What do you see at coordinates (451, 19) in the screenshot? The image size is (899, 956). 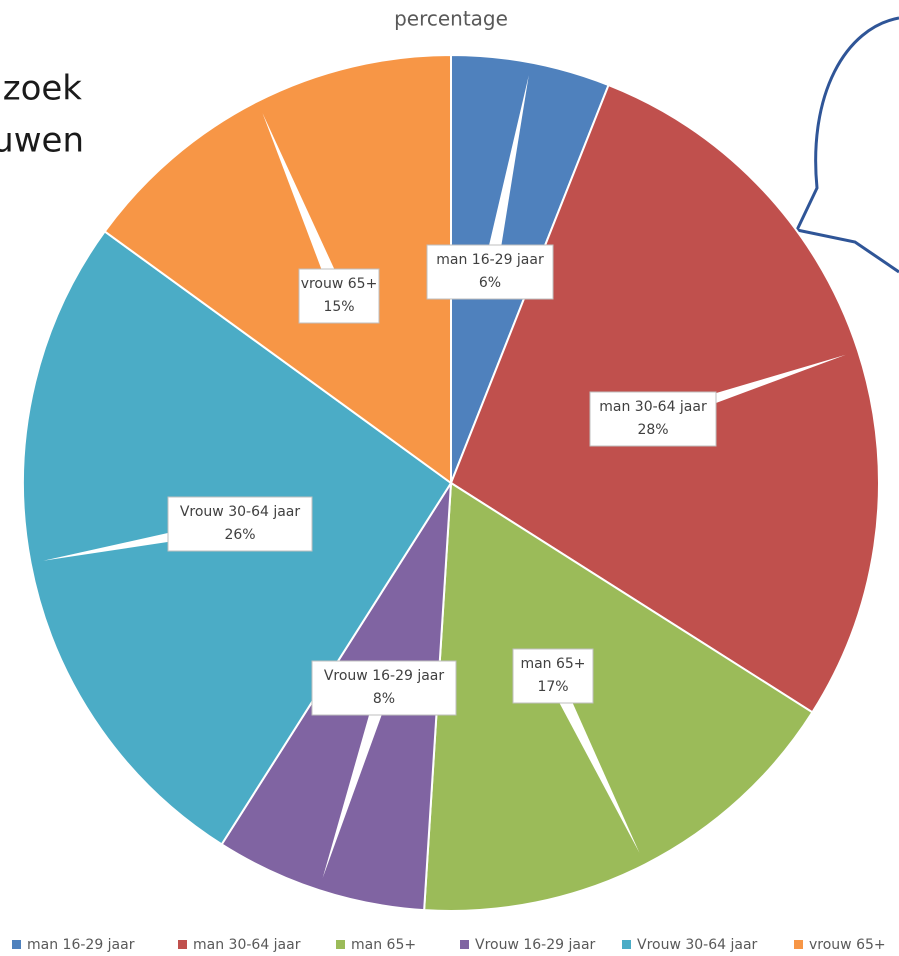 I see `chart-title: percentage` at bounding box center [451, 19].